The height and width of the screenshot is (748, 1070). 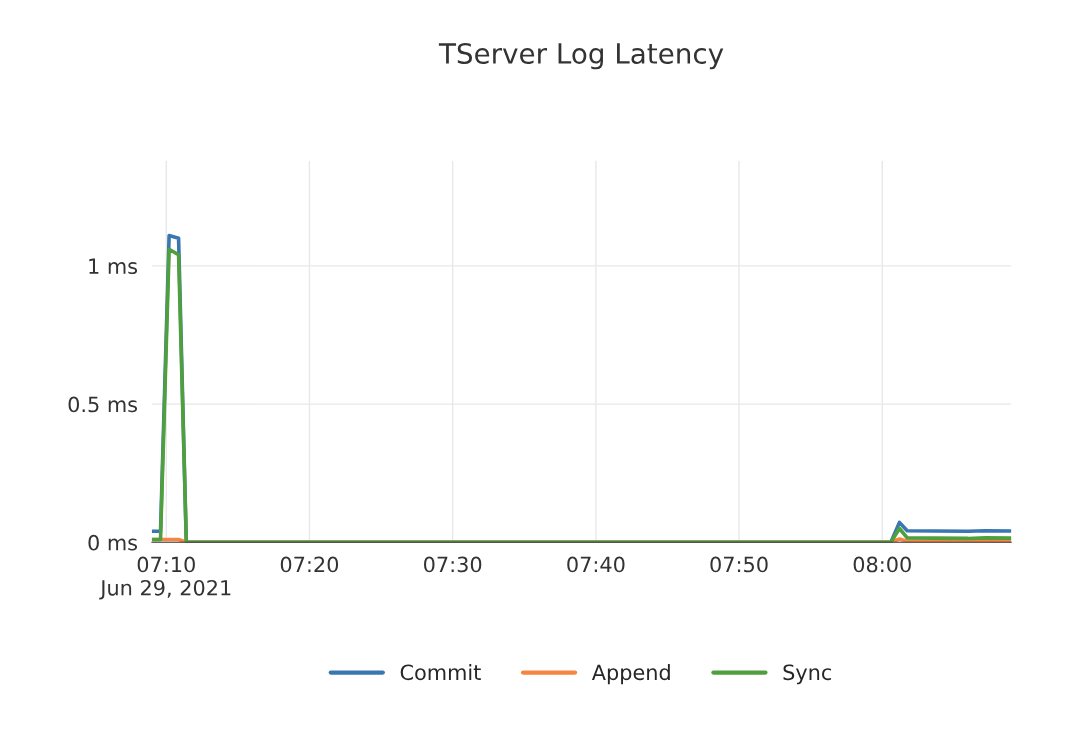 I want to click on x-tick-label: 08:00, so click(x=882, y=564).